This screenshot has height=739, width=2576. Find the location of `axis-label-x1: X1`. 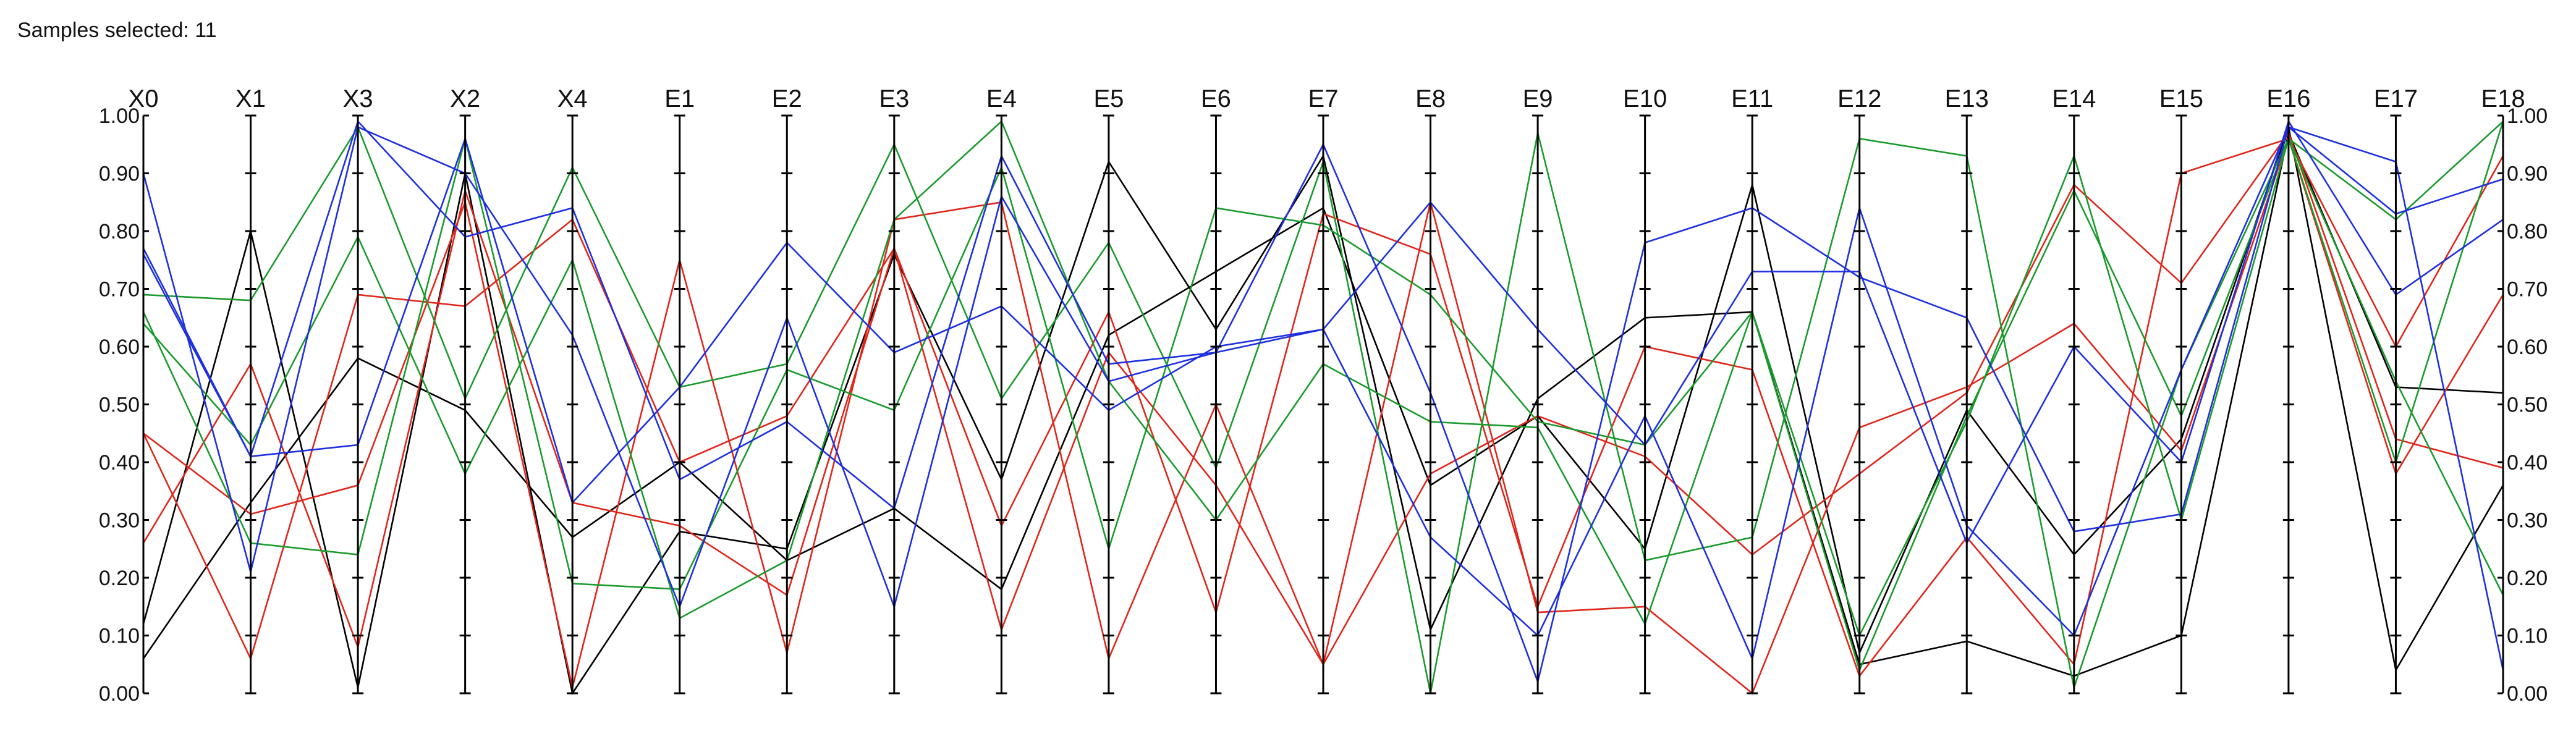

axis-label-x1: X1 is located at coordinates (250, 98).